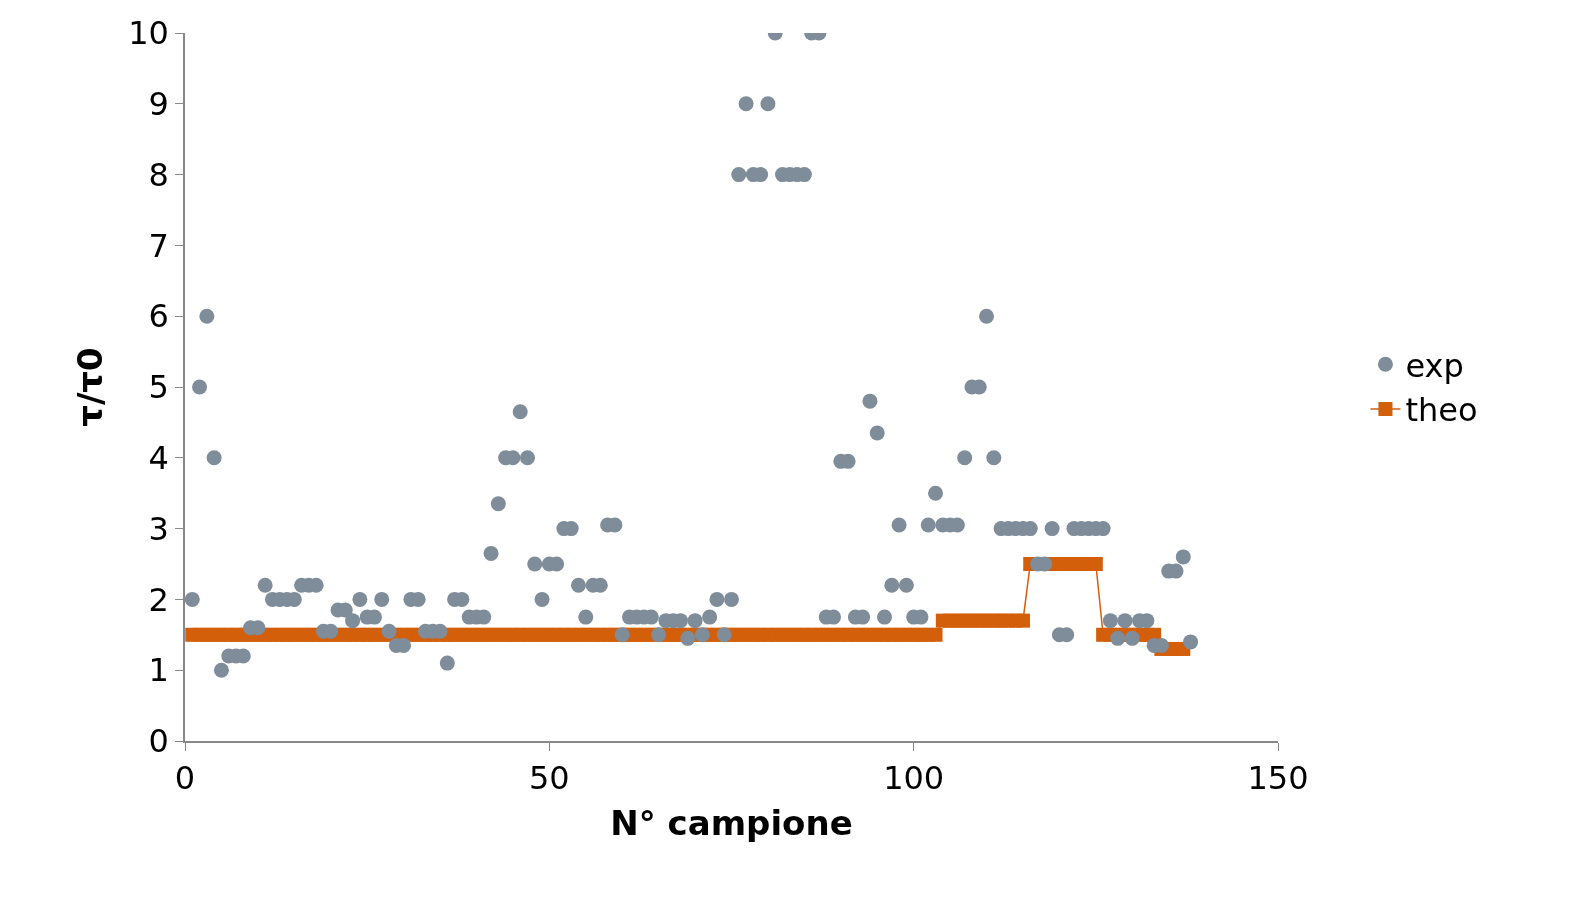 The height and width of the screenshot is (913, 1590). What do you see at coordinates (158, 245) in the screenshot?
I see `y-tick-label: 7` at bounding box center [158, 245].